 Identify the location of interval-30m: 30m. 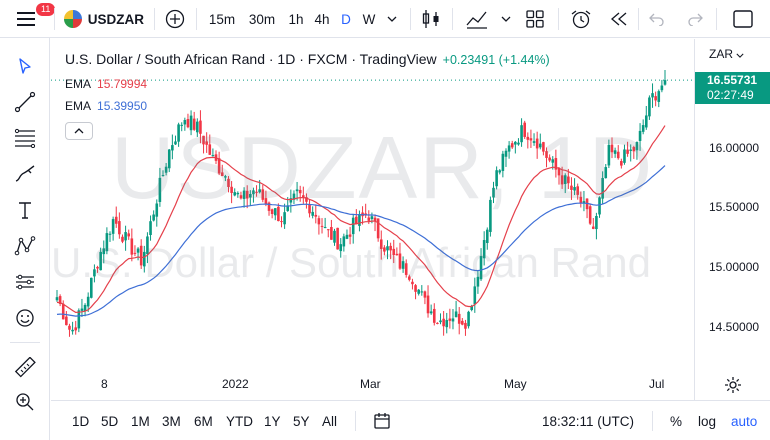
(262, 19).